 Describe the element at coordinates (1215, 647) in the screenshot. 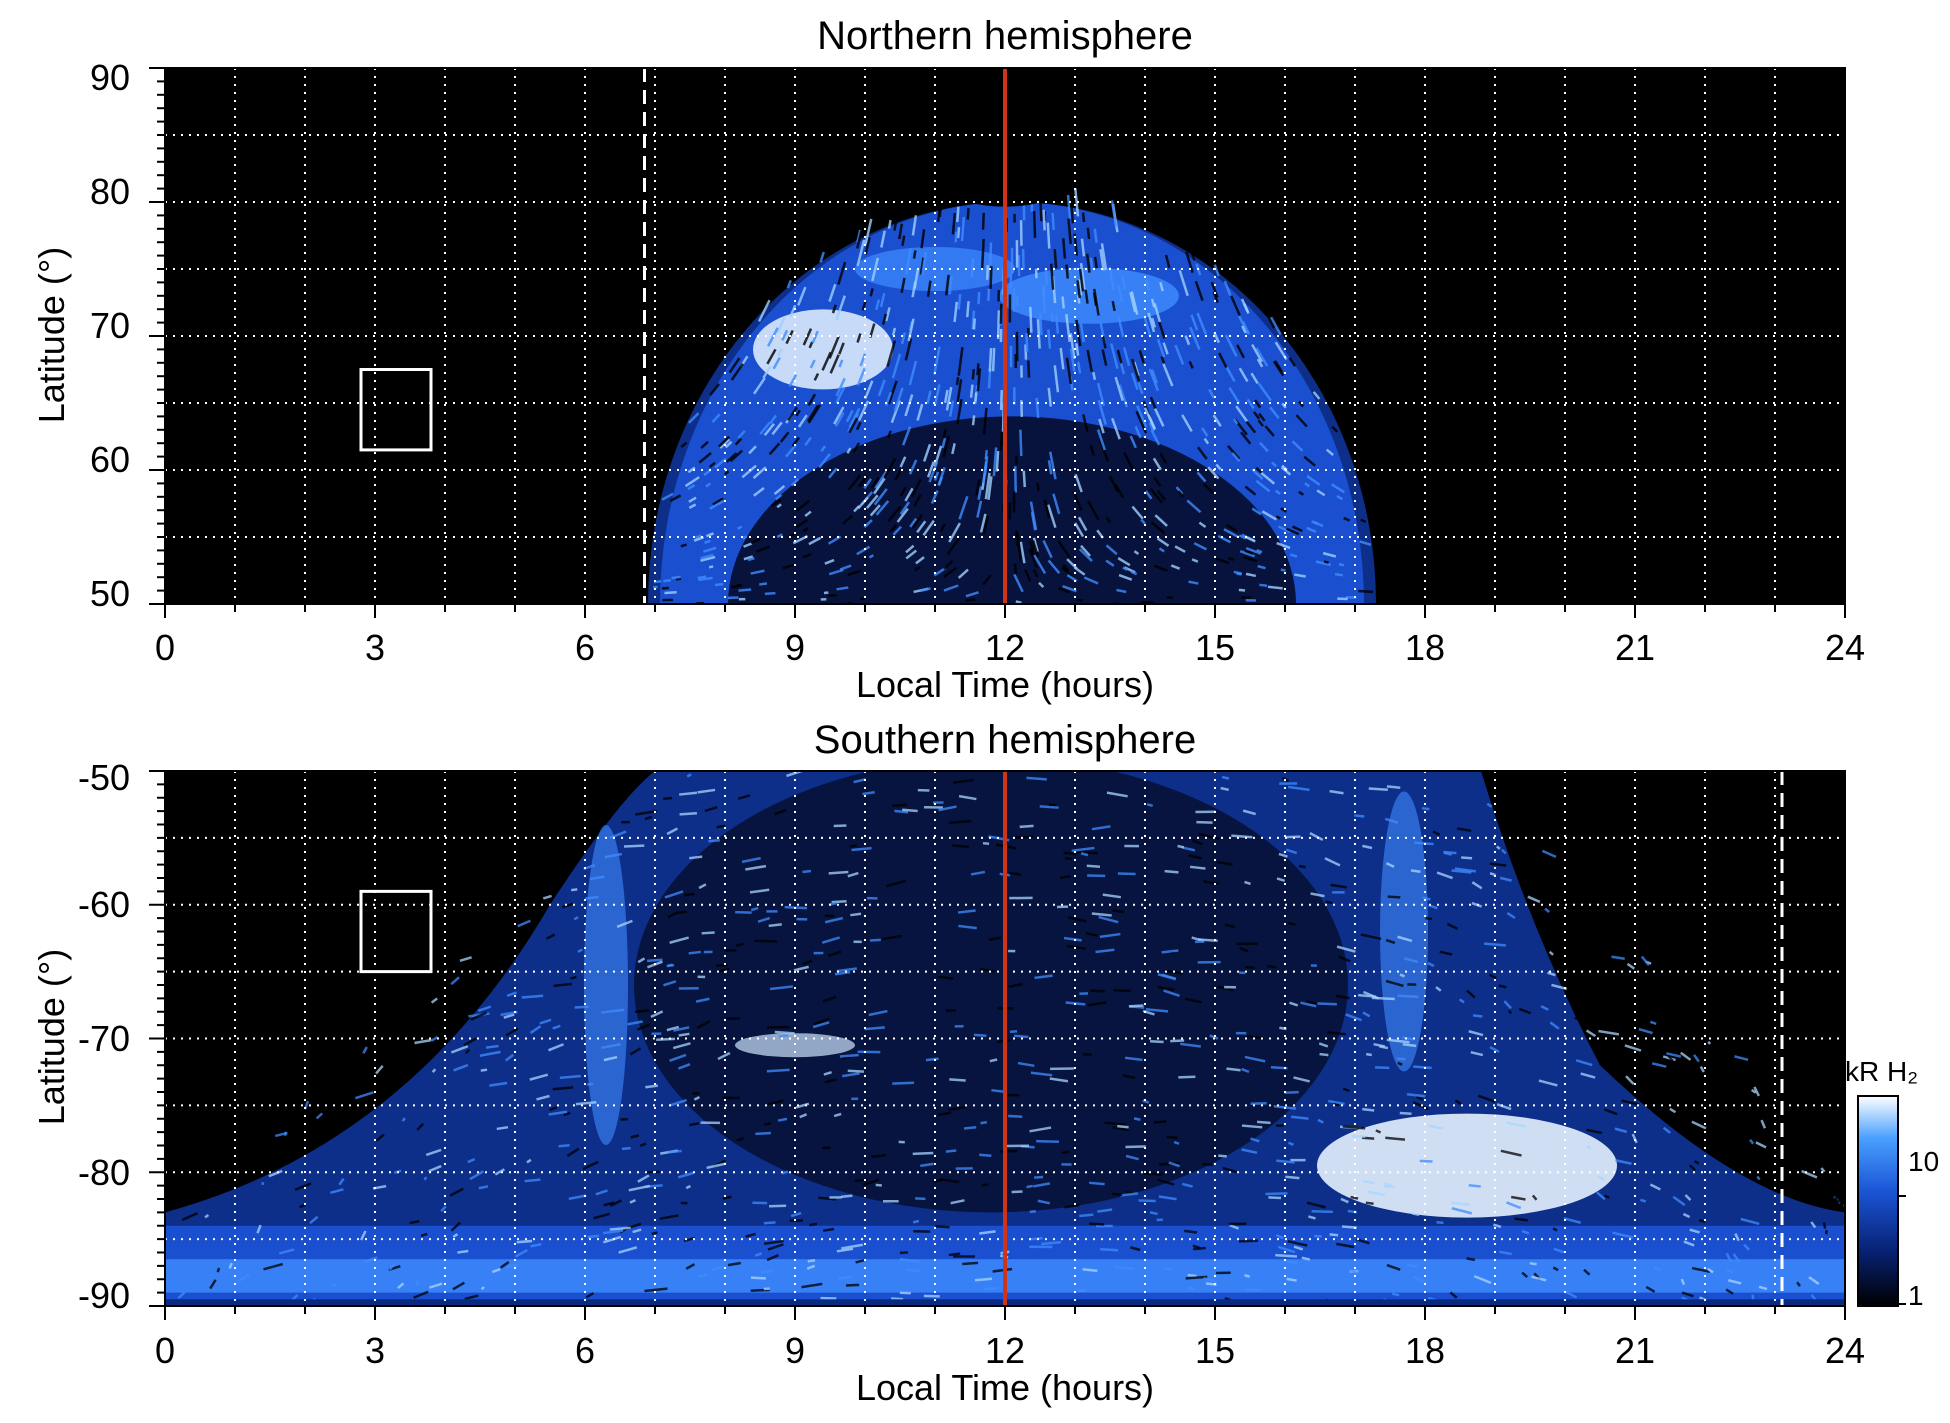

I see `north-xtick: 15` at that location.